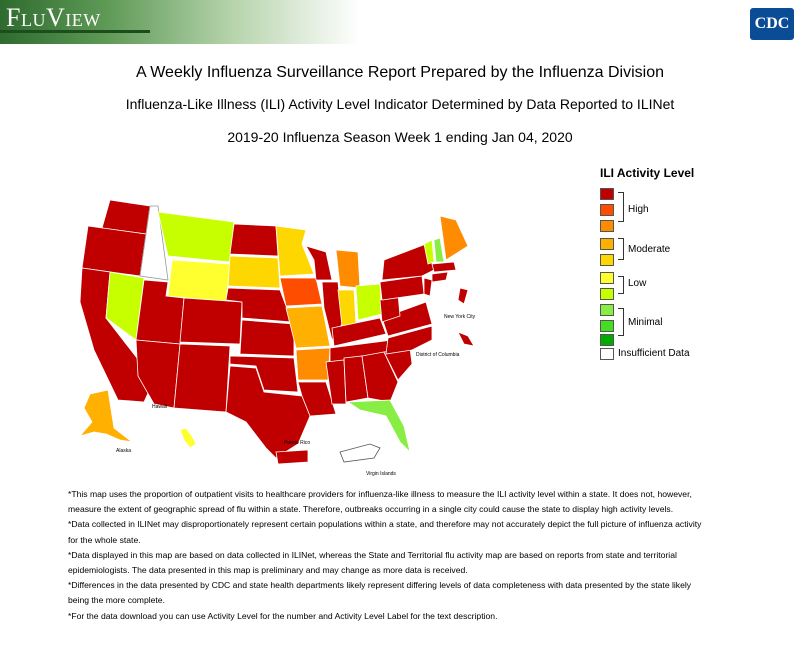 The width and height of the screenshot is (800, 658). Describe the element at coordinates (295, 251) in the screenshot. I see `state-minnesota` at that location.